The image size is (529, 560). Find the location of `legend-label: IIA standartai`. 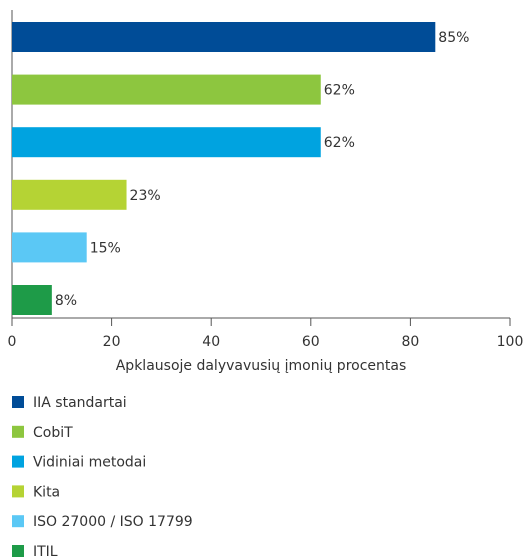

legend-label: IIA standartai is located at coordinates (80, 403).